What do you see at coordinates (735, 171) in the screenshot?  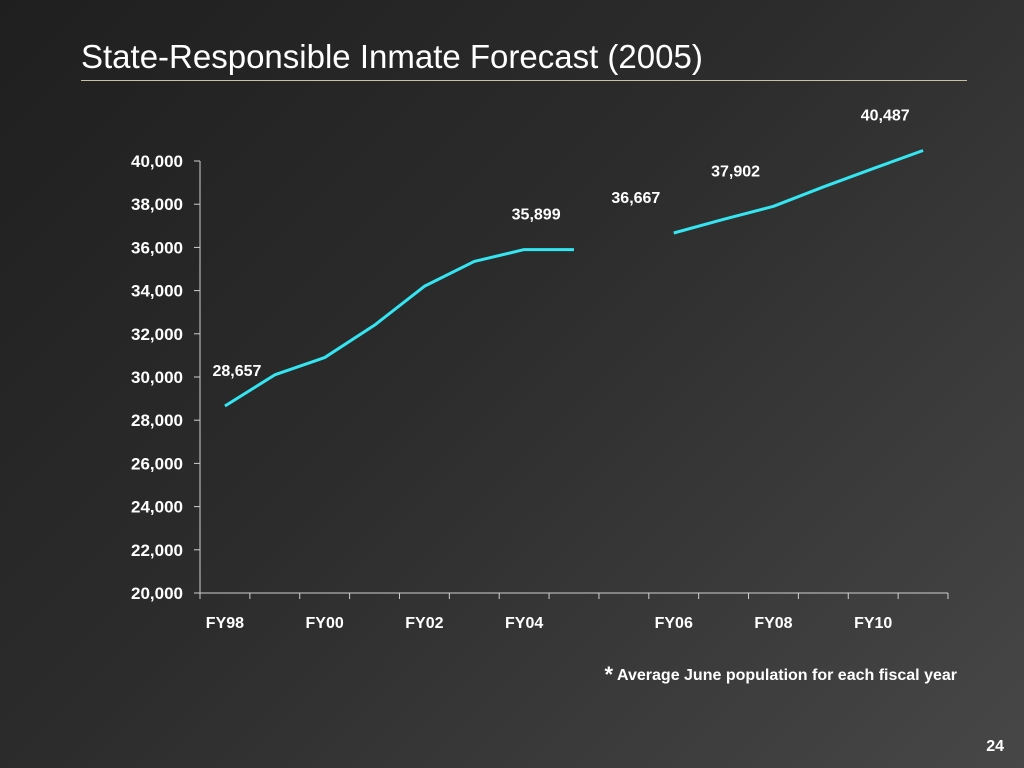 I see `data-label: 37,902` at bounding box center [735, 171].